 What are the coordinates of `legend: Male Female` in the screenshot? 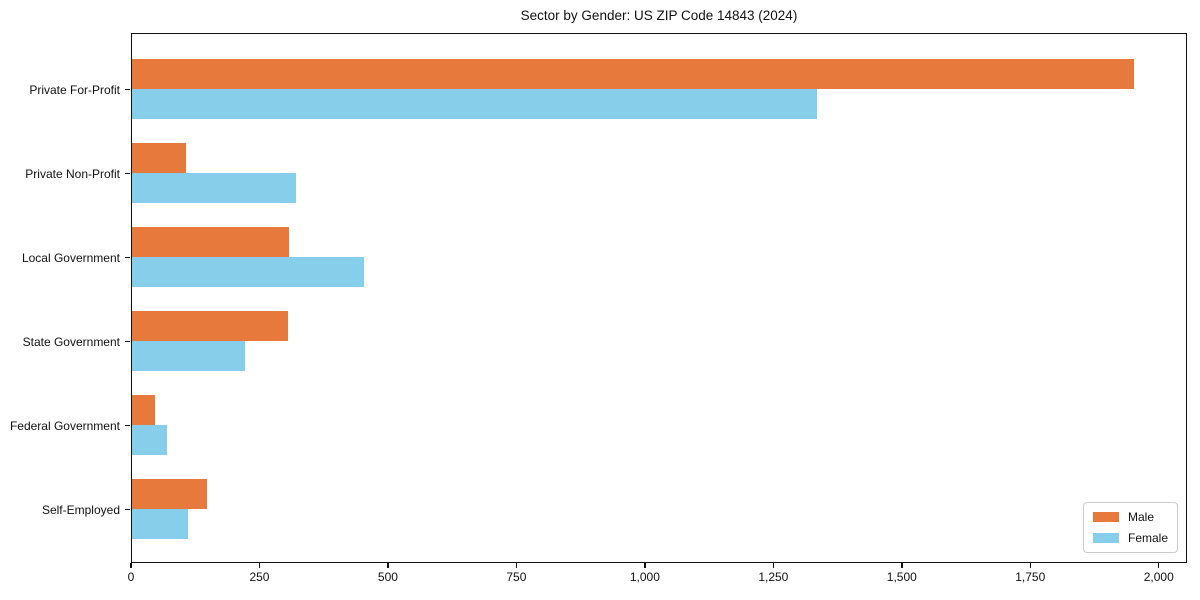 It's located at (1130, 527).